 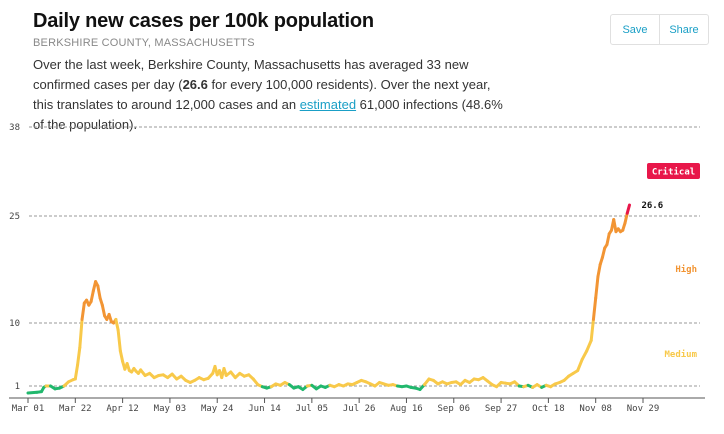 I want to click on x-tick-label: Jul 26, so click(x=359, y=409).